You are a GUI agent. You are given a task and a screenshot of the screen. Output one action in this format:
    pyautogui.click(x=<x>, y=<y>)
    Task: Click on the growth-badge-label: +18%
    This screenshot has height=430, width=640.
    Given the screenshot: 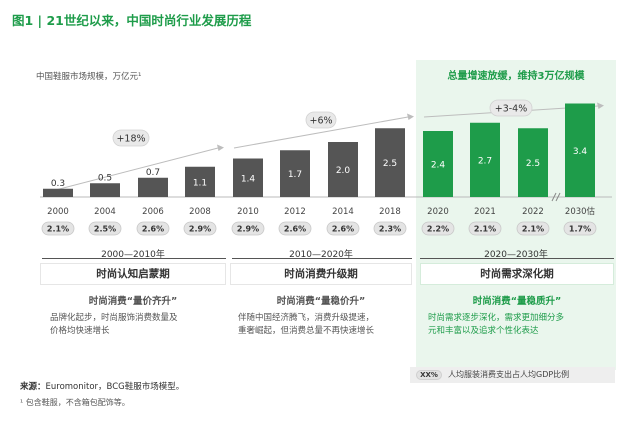 What is the action you would take?
    pyautogui.click(x=130, y=139)
    